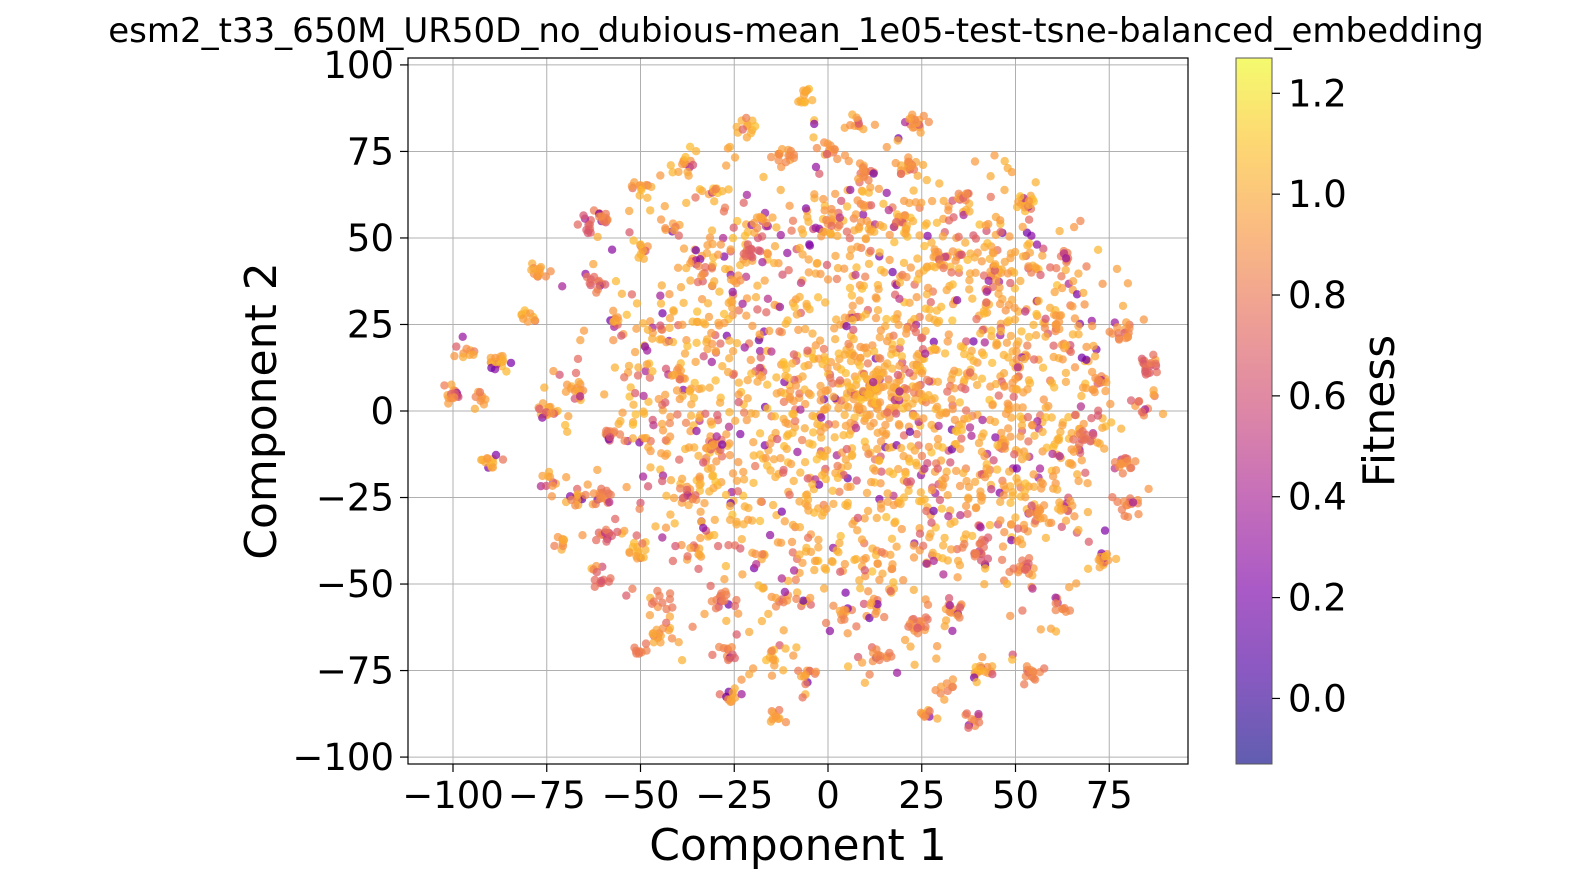 This screenshot has height=872, width=1591. I want to click on y-tick-label: −100, so click(343, 757).